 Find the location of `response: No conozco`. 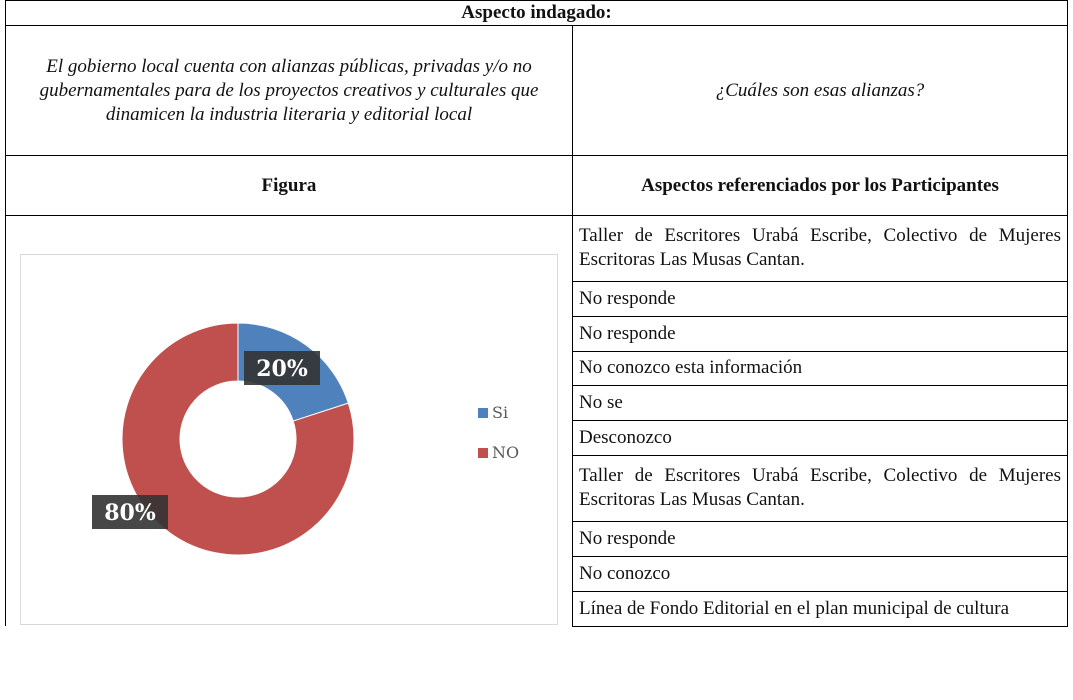

response: No conozco is located at coordinates (820, 573).